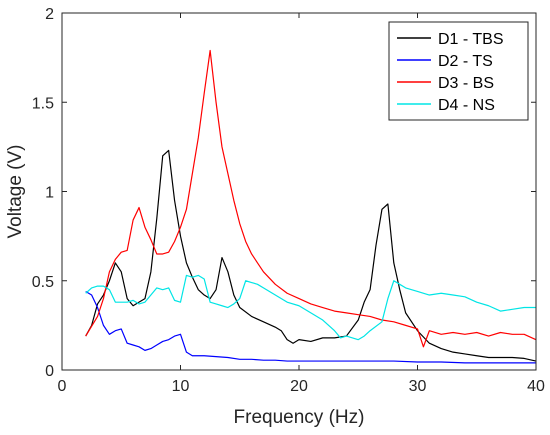 This screenshot has width=550, height=435. I want to click on x-tick-label: 20, so click(299, 386).